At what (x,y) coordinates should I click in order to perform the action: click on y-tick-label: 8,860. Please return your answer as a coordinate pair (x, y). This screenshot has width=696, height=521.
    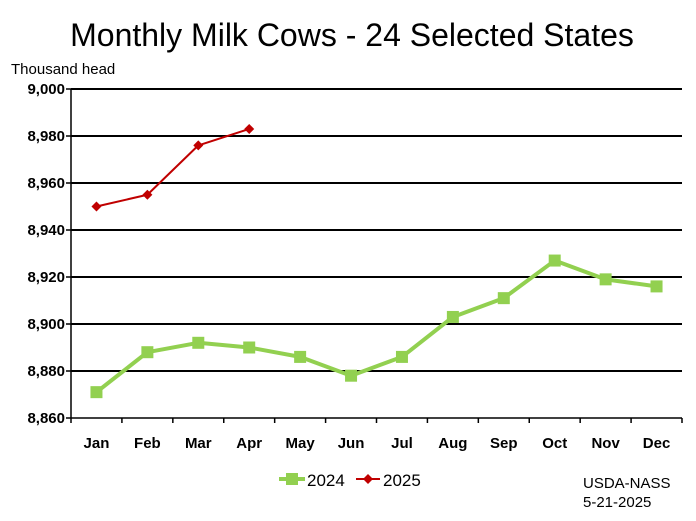
    Looking at the image, I should click on (46, 418).